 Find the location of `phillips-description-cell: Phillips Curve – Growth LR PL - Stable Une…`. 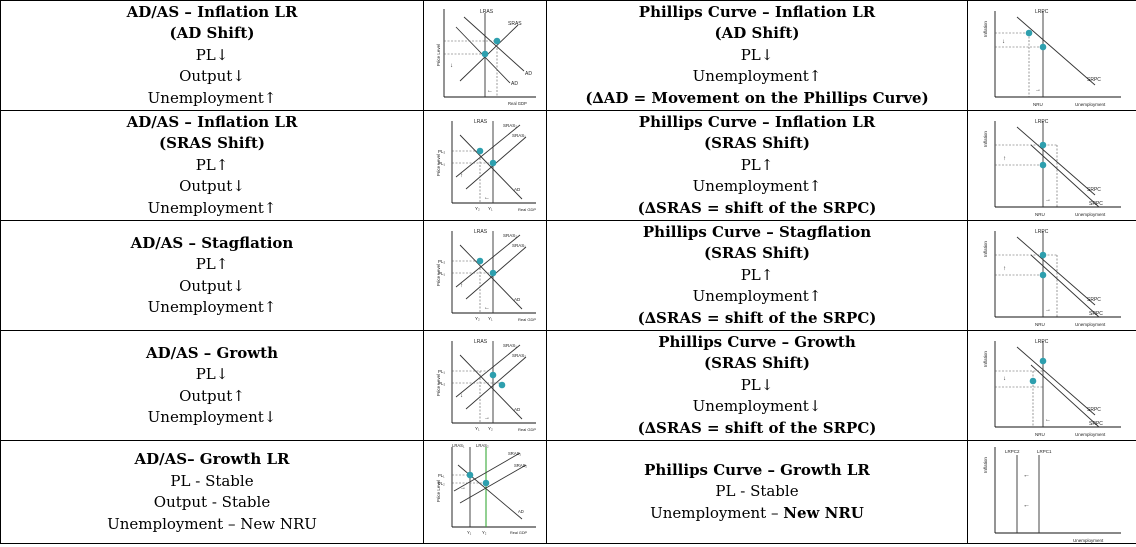

phillips-description-cell: Phillips Curve – Growth LR PL - Stable Une… is located at coordinates (757, 492).